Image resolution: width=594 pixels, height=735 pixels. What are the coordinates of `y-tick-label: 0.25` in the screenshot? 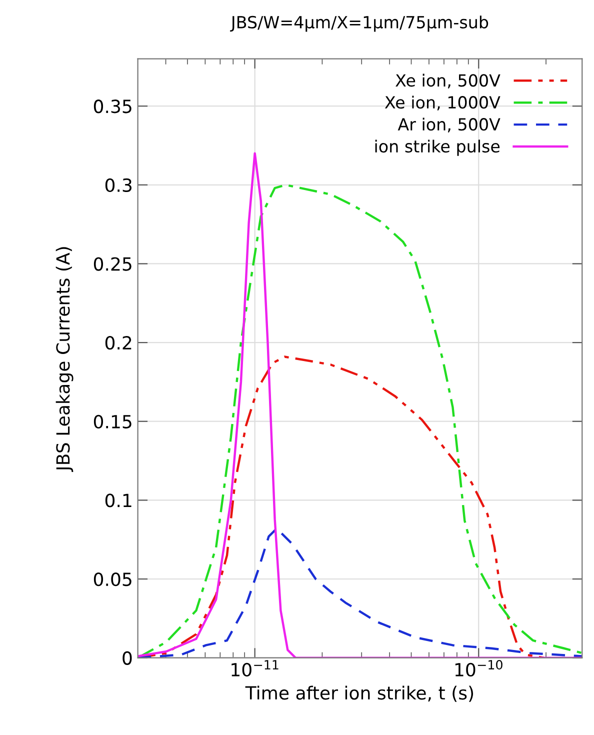 It's located at (113, 264).